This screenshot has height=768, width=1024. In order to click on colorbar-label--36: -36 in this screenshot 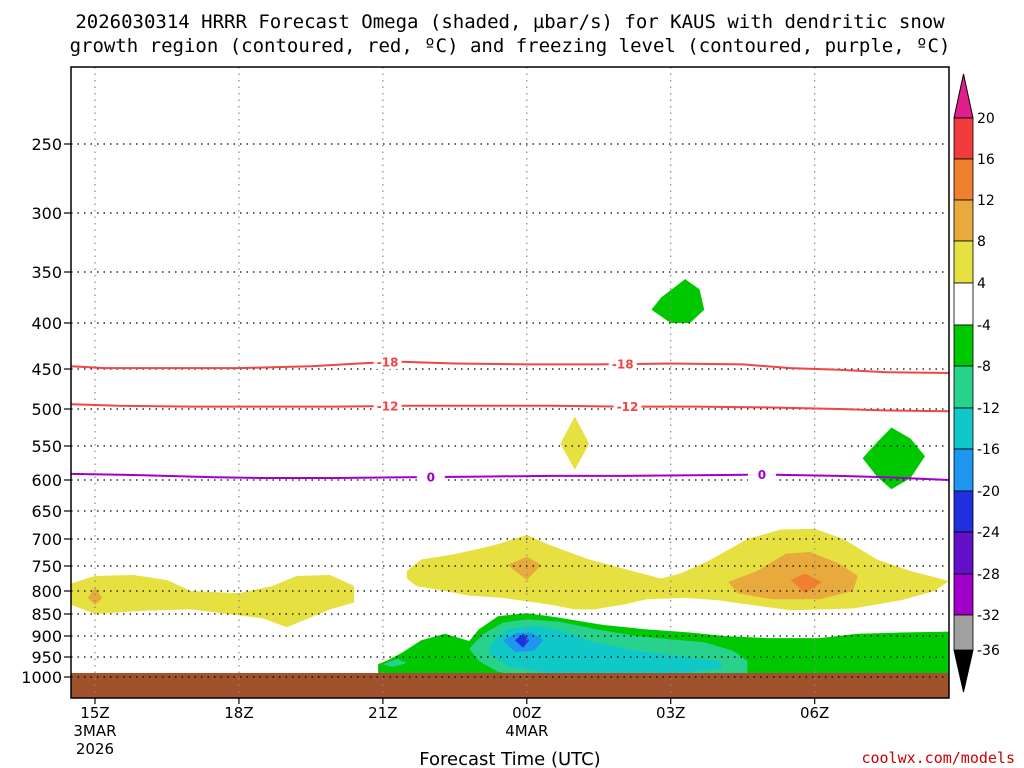, I will do `click(988, 651)`.